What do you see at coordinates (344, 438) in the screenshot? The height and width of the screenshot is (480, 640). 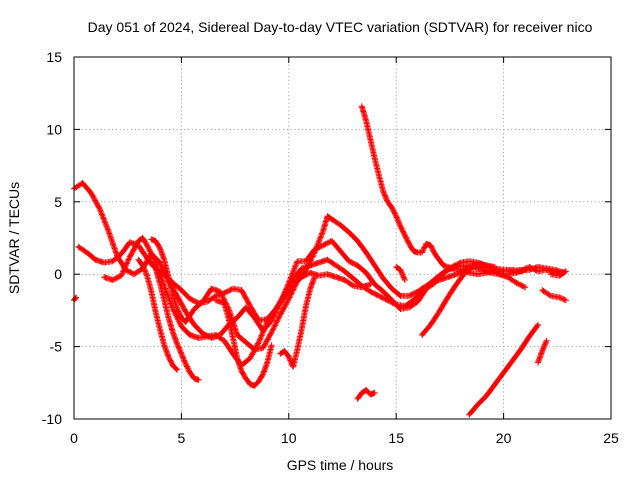 I see `x-tick-labels: 0 5 10 15 20 25` at bounding box center [344, 438].